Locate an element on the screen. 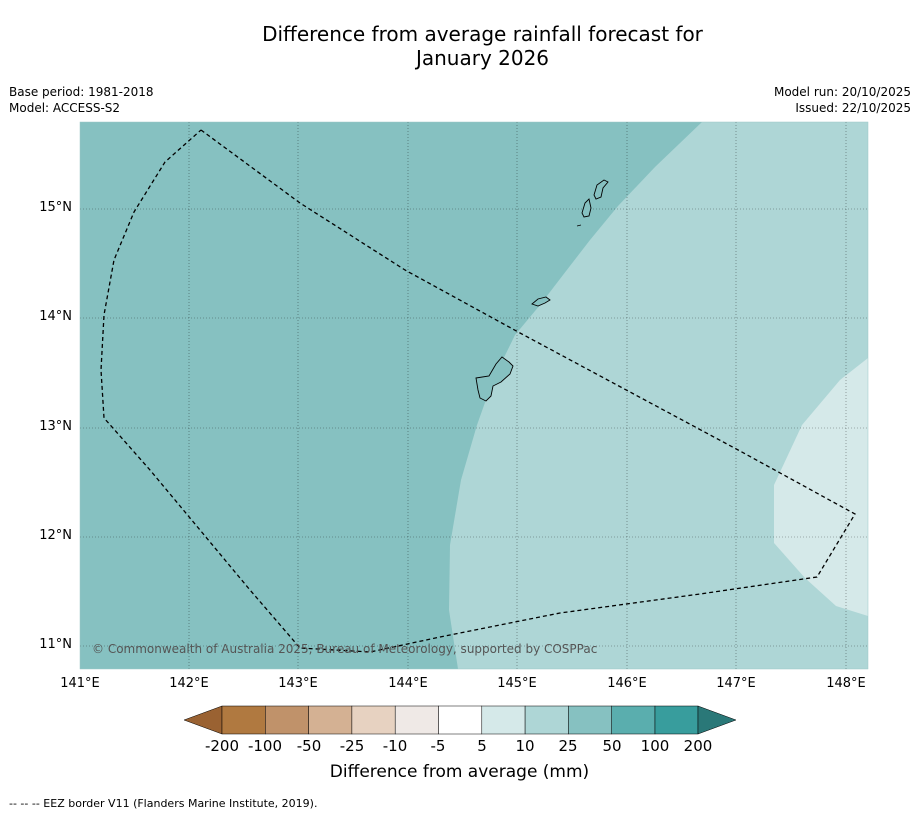 The height and width of the screenshot is (816, 919). model-name: Model: ACCESS-S2 is located at coordinates (65, 108).